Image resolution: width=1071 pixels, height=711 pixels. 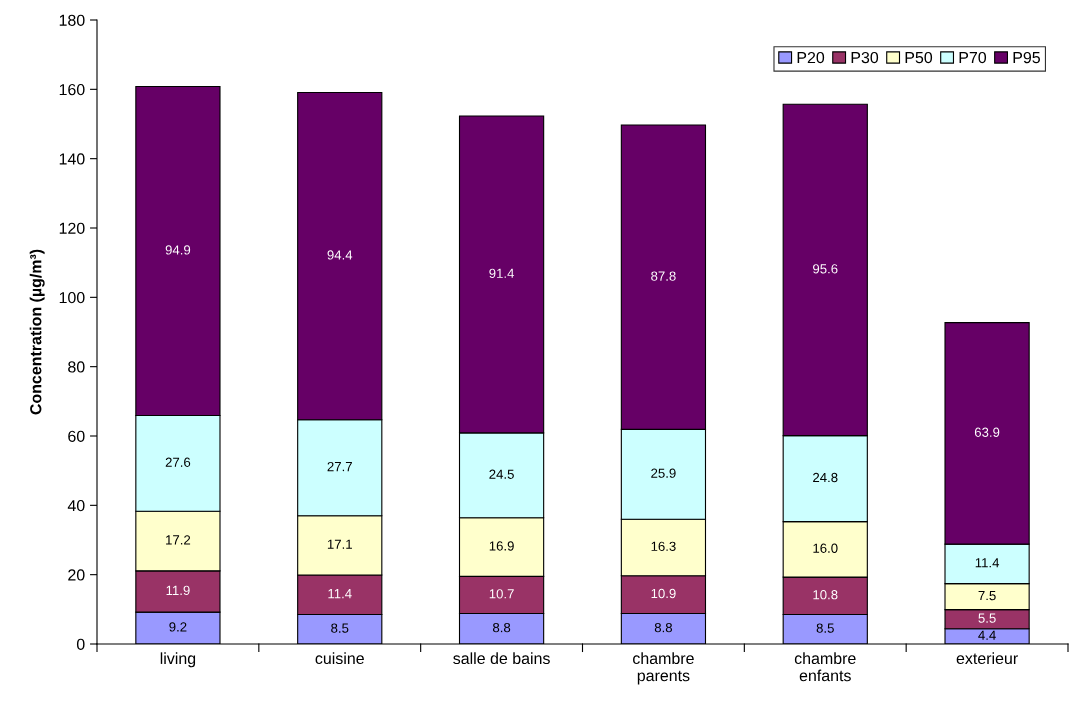 What do you see at coordinates (72, 159) in the screenshot?
I see `y-tick-label: 140` at bounding box center [72, 159].